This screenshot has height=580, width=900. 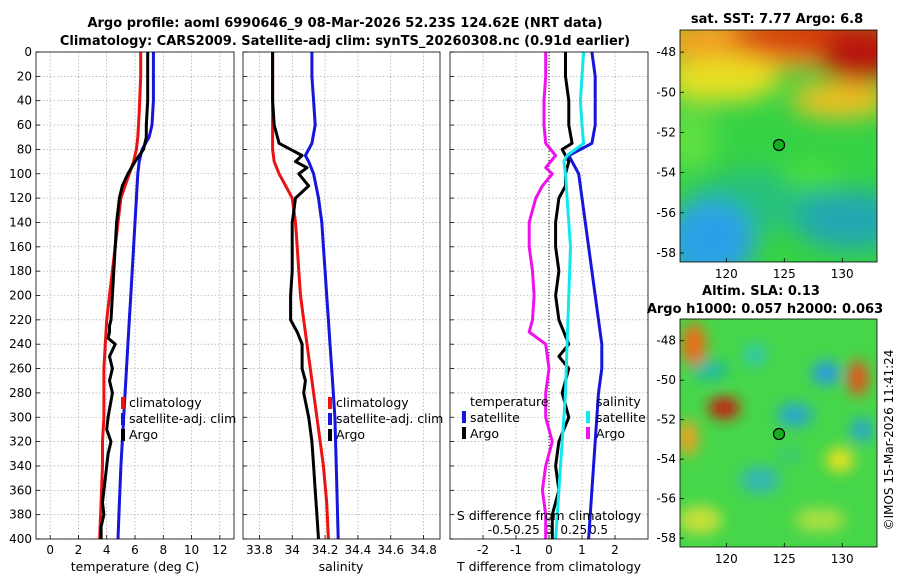 What do you see at coordinates (573, 530) in the screenshot?
I see `s-tick-label: 0.25` at bounding box center [573, 530].